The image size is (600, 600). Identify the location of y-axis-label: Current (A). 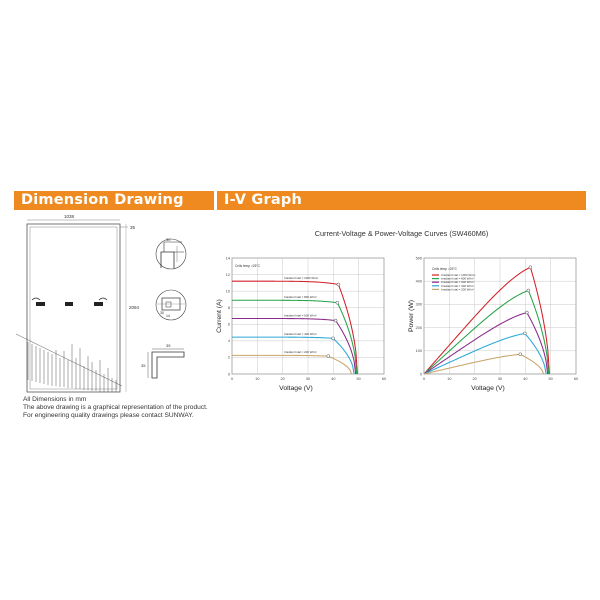
(219, 316).